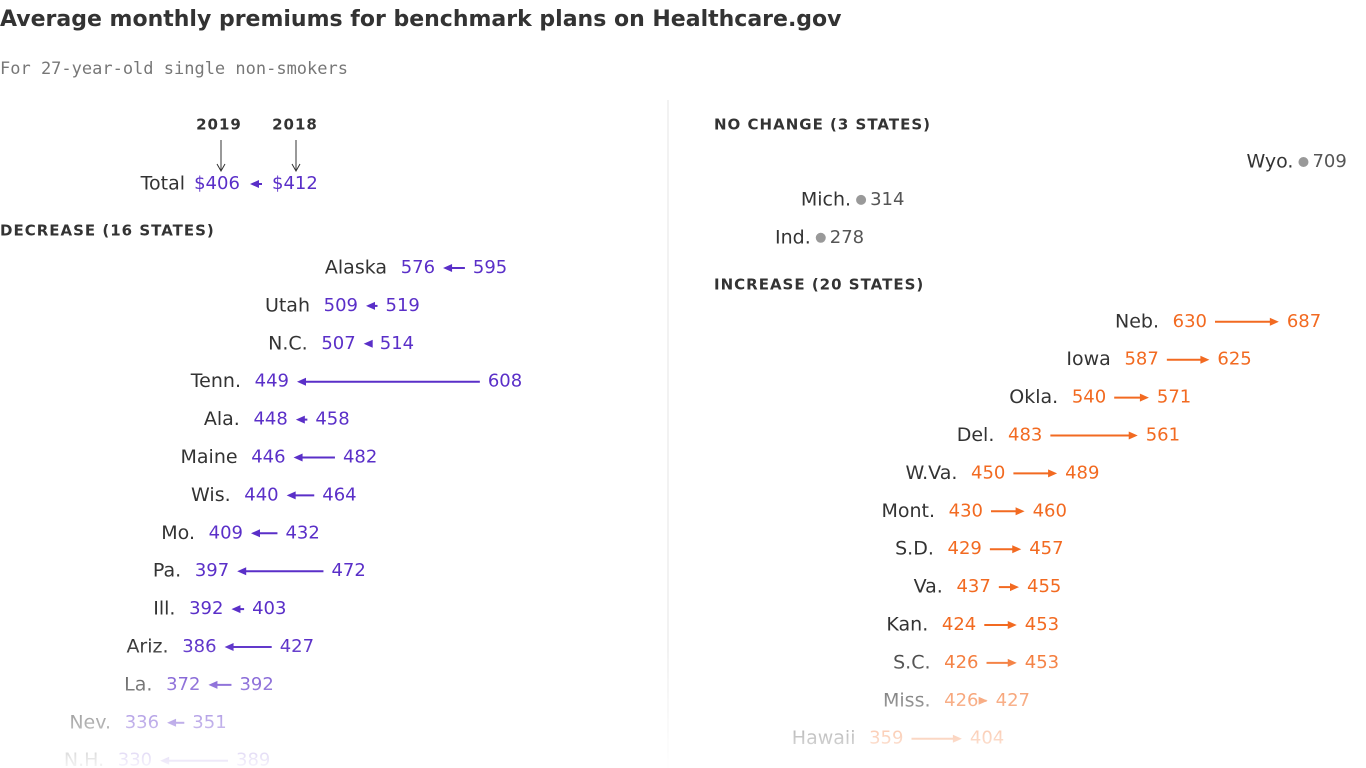 Image resolution: width=1366 pixels, height=768 pixels. Describe the element at coordinates (1046, 548) in the screenshot. I see `value-label: 457` at that location.